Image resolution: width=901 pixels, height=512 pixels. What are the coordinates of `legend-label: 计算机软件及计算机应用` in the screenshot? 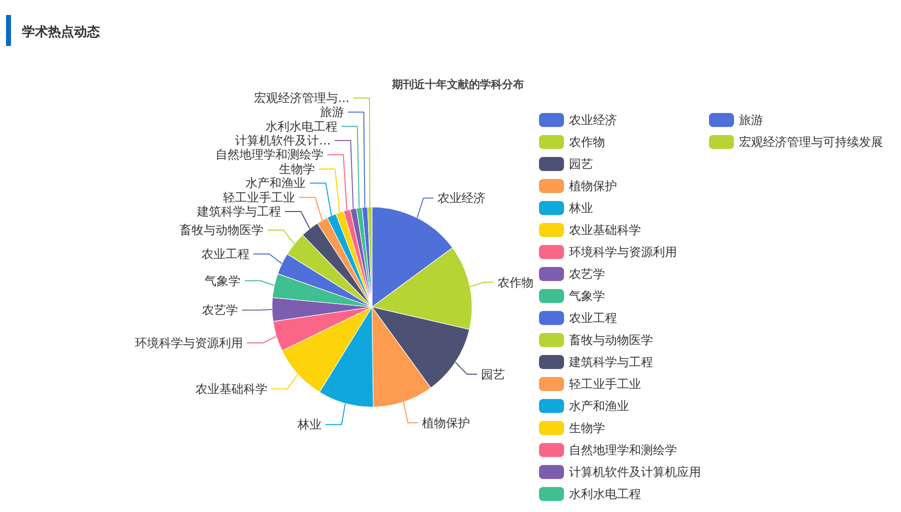 It's located at (635, 472).